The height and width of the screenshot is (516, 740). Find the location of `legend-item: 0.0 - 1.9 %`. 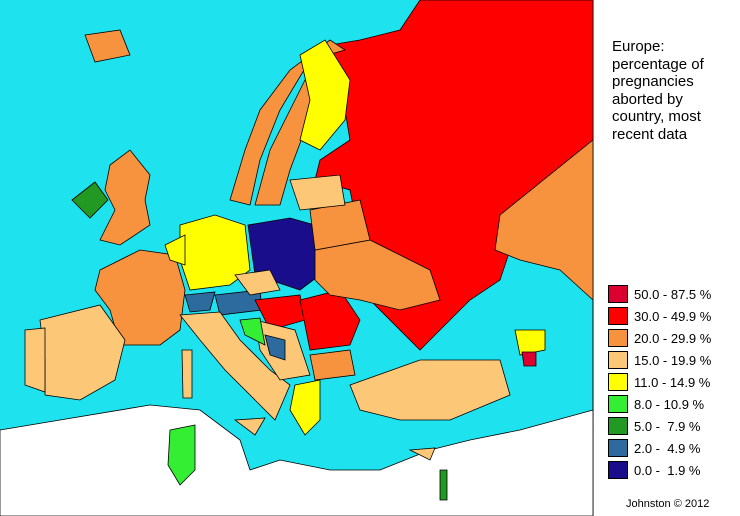

legend-item: 0.0 - 1.9 % is located at coordinates (659, 470).